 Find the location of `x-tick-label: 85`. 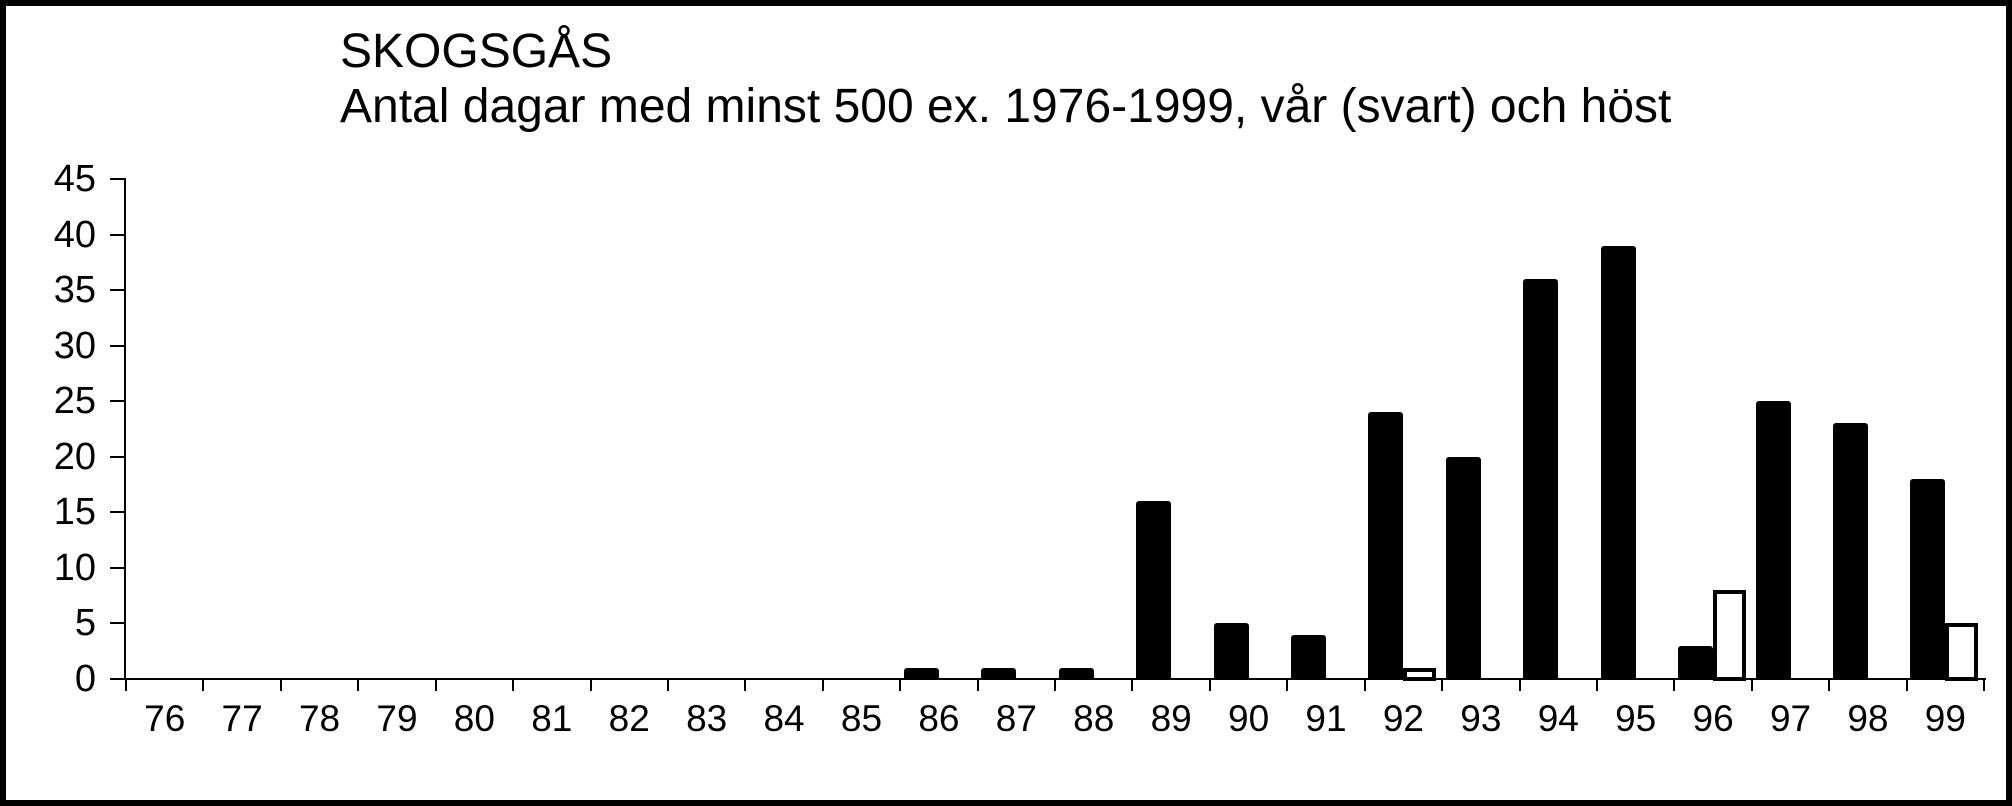

x-tick-label: 85 is located at coordinates (861, 718).